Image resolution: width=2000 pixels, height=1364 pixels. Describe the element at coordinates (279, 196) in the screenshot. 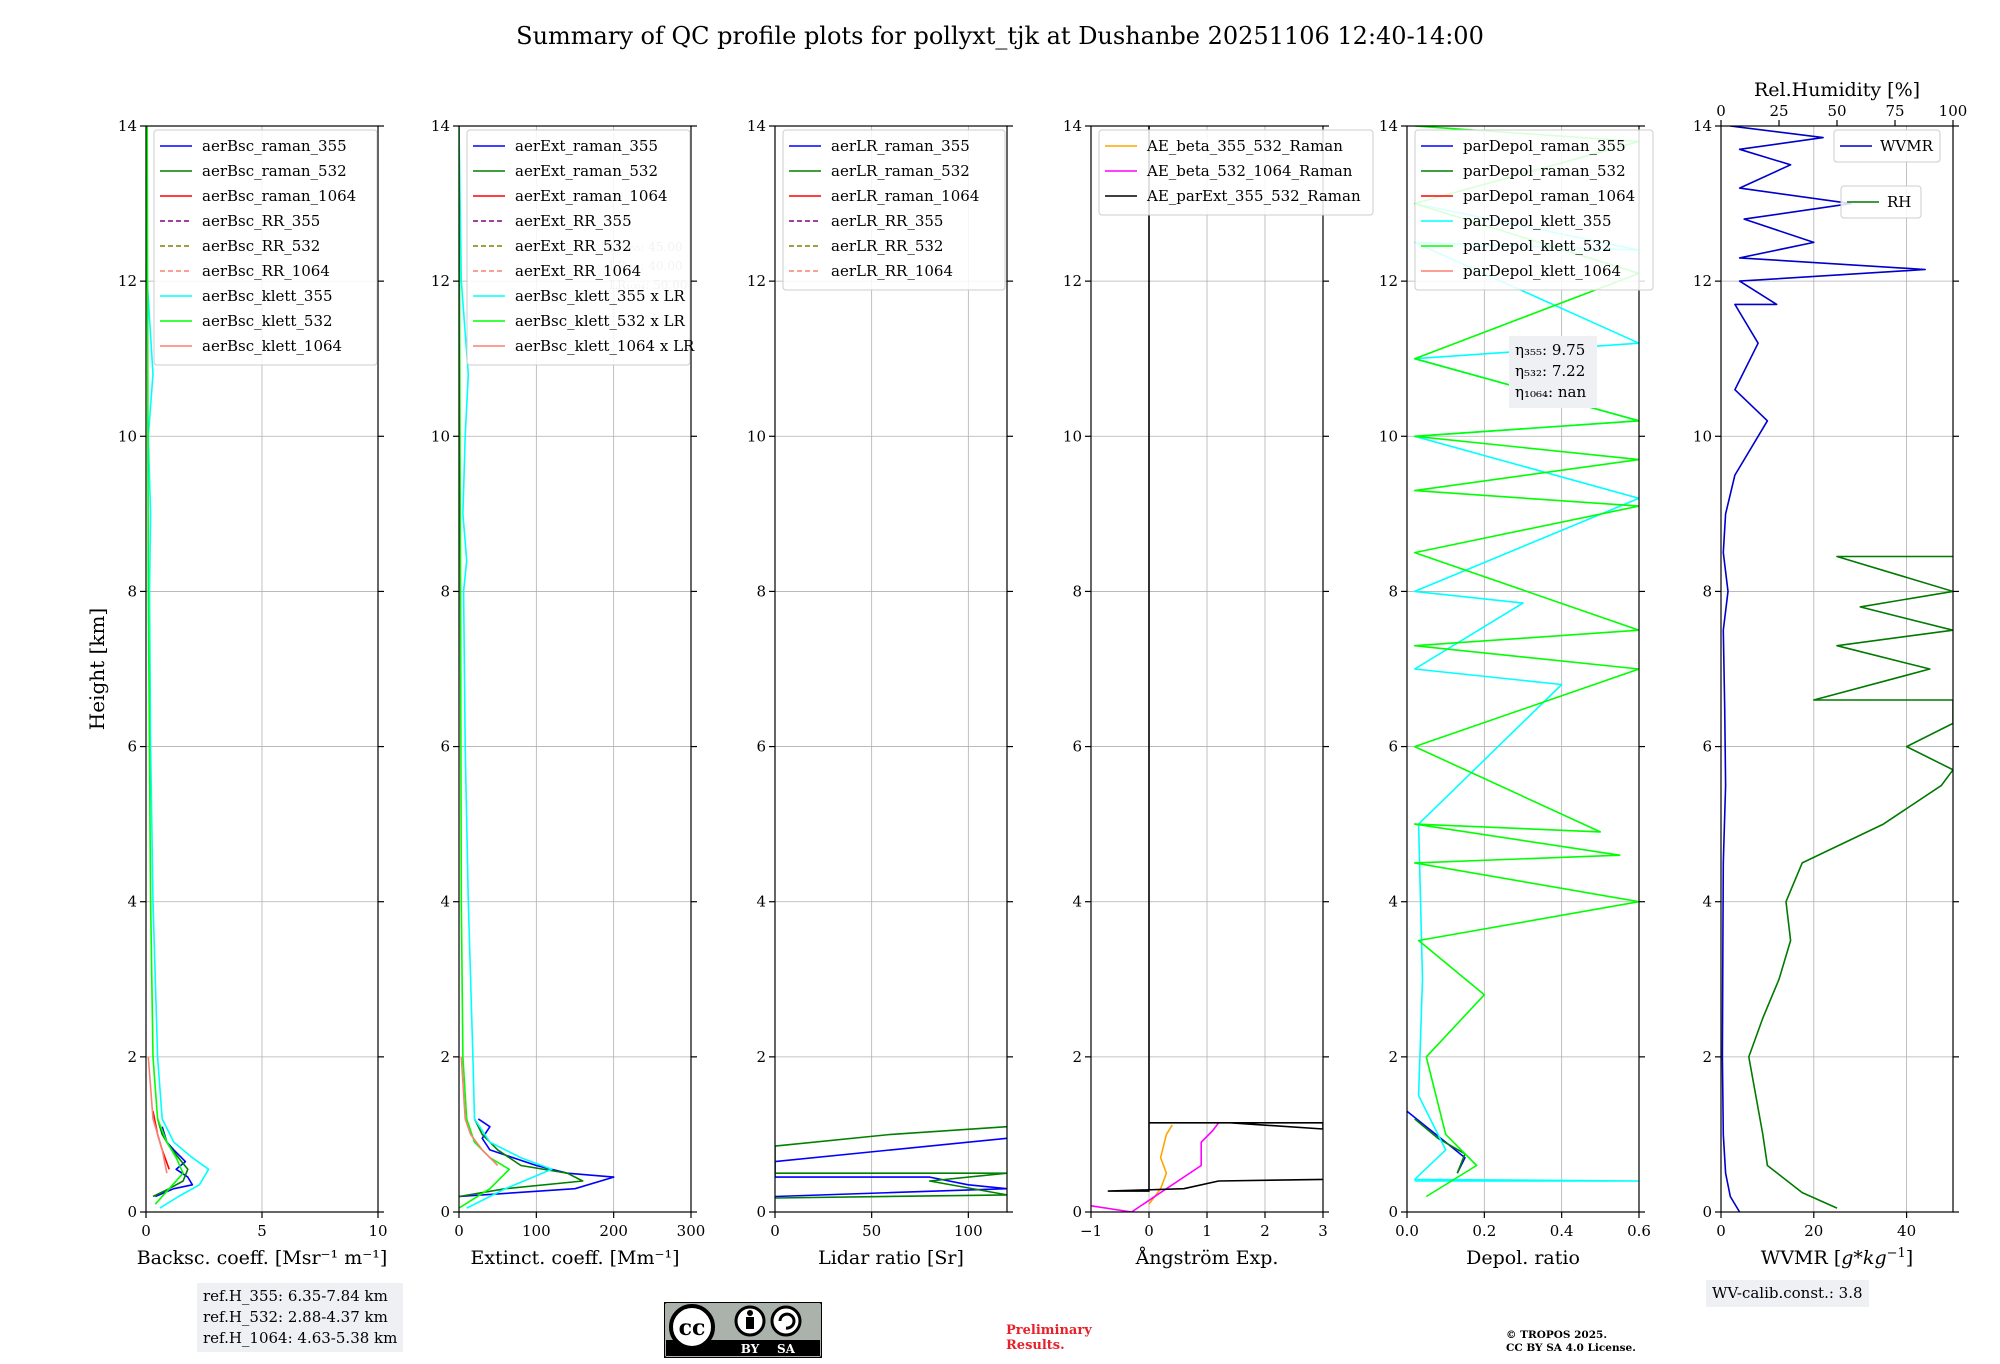

I see `legend-label: aerBsc_raman_1064` at that location.